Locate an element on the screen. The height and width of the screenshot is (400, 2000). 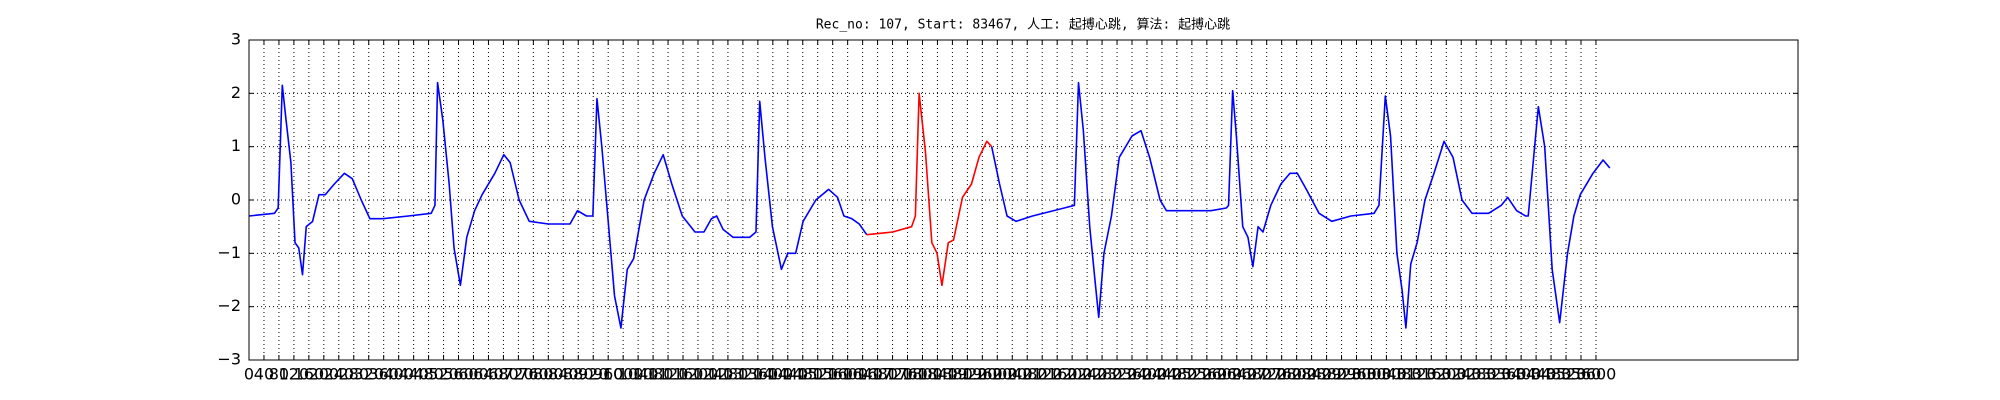
x-tick-label: 2840 is located at coordinates (1311, 374).